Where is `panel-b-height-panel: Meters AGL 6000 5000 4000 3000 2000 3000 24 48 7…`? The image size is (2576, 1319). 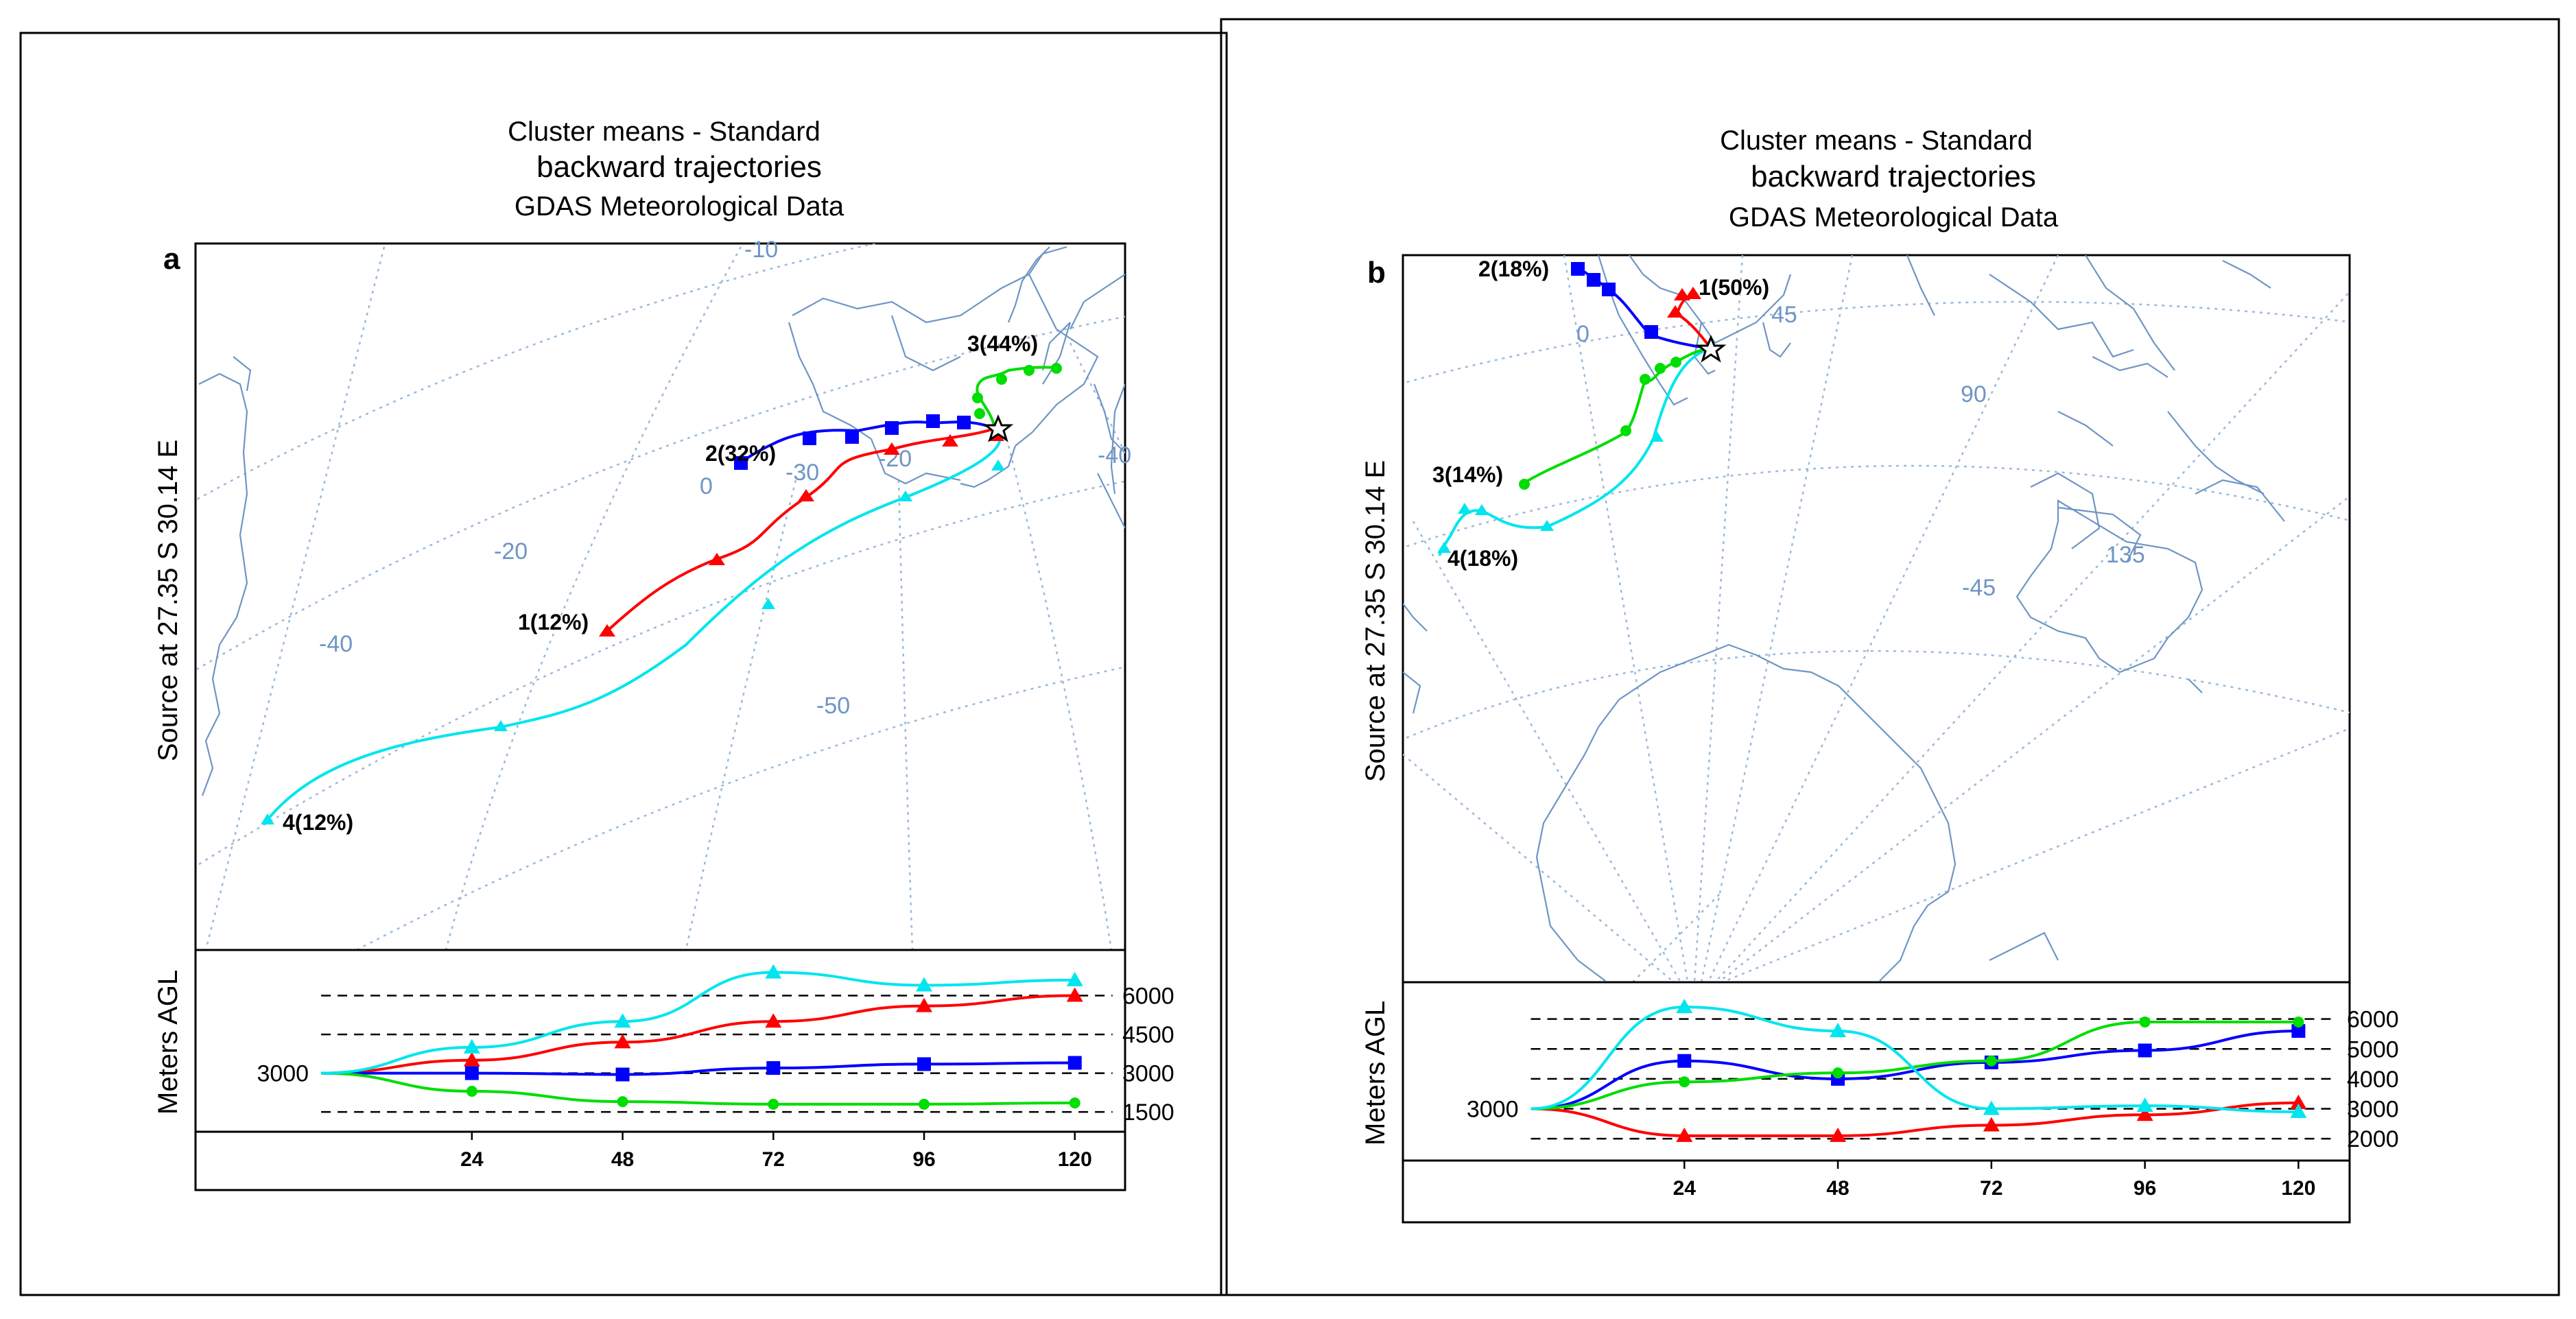
panel-b-height-panel: Meters AGL 6000 5000 4000 3000 2000 3000 24 48 7… is located at coordinates (1879, 1102).